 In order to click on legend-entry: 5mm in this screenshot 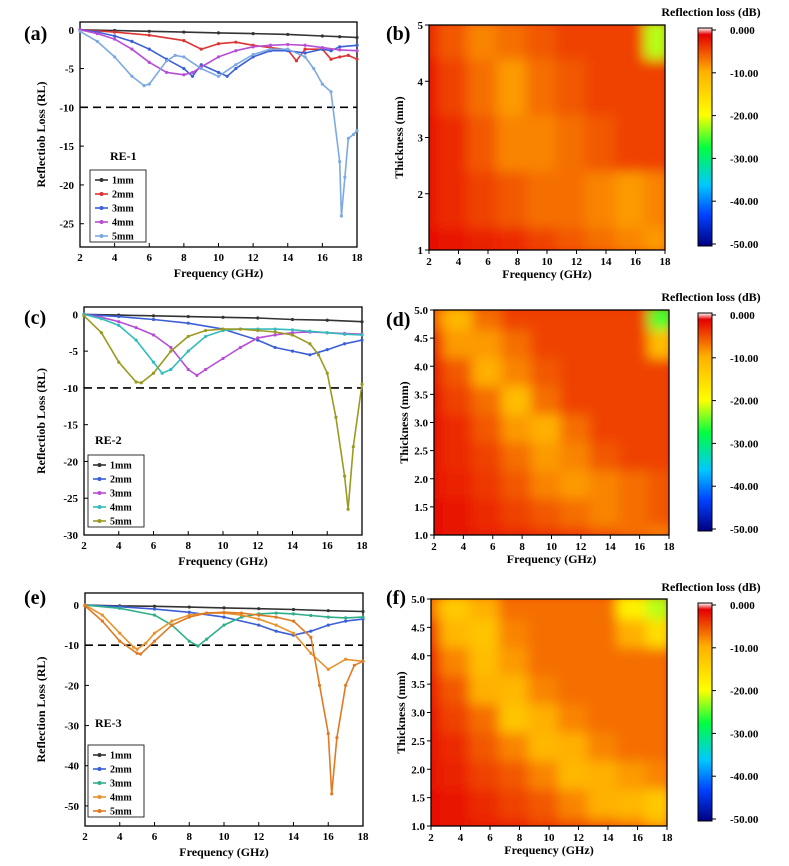, I will do `click(121, 812)`.